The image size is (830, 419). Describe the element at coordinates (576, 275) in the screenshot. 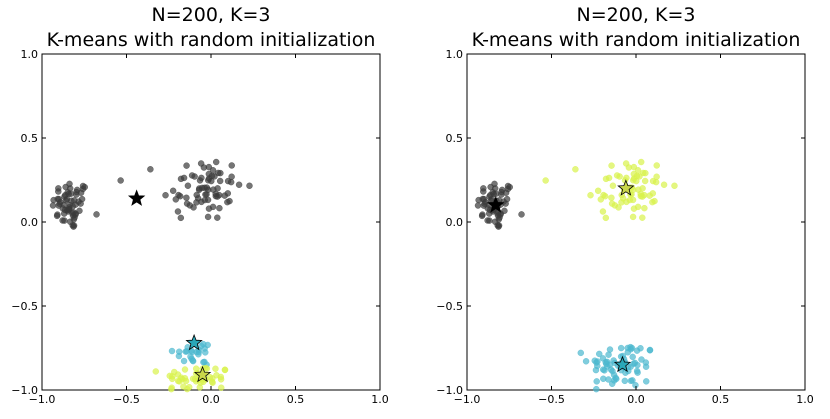

I see `scatter-points` at that location.